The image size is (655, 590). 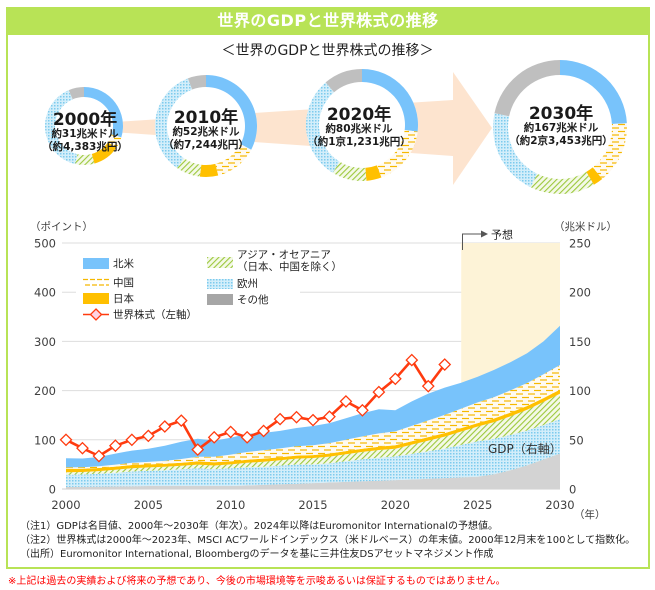 I want to click on legend-label-asia-oceania: アジア・オセアニア （日本、中国を除く）, so click(x=289, y=261).